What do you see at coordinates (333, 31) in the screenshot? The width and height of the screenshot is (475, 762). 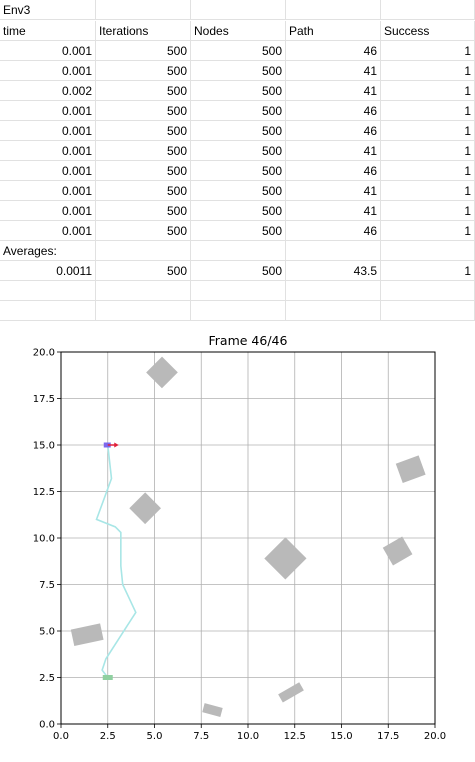 I see `header-cell-path: Path` at bounding box center [333, 31].